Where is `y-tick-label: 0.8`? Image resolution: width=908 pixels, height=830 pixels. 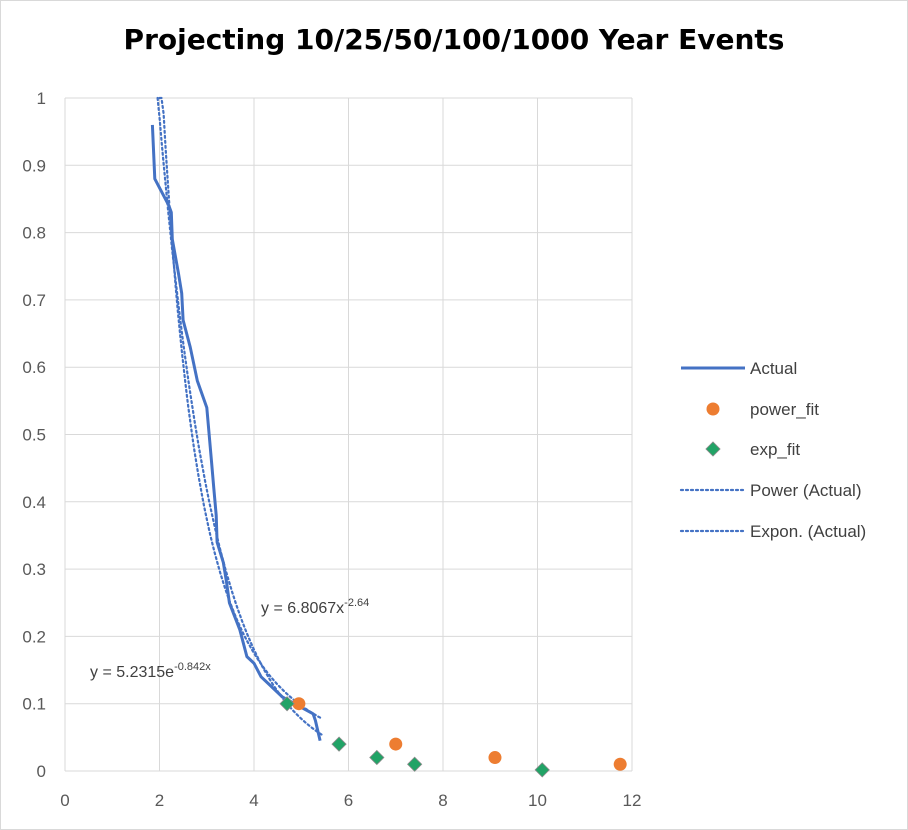 y-tick-label: 0.8 is located at coordinates (34, 233).